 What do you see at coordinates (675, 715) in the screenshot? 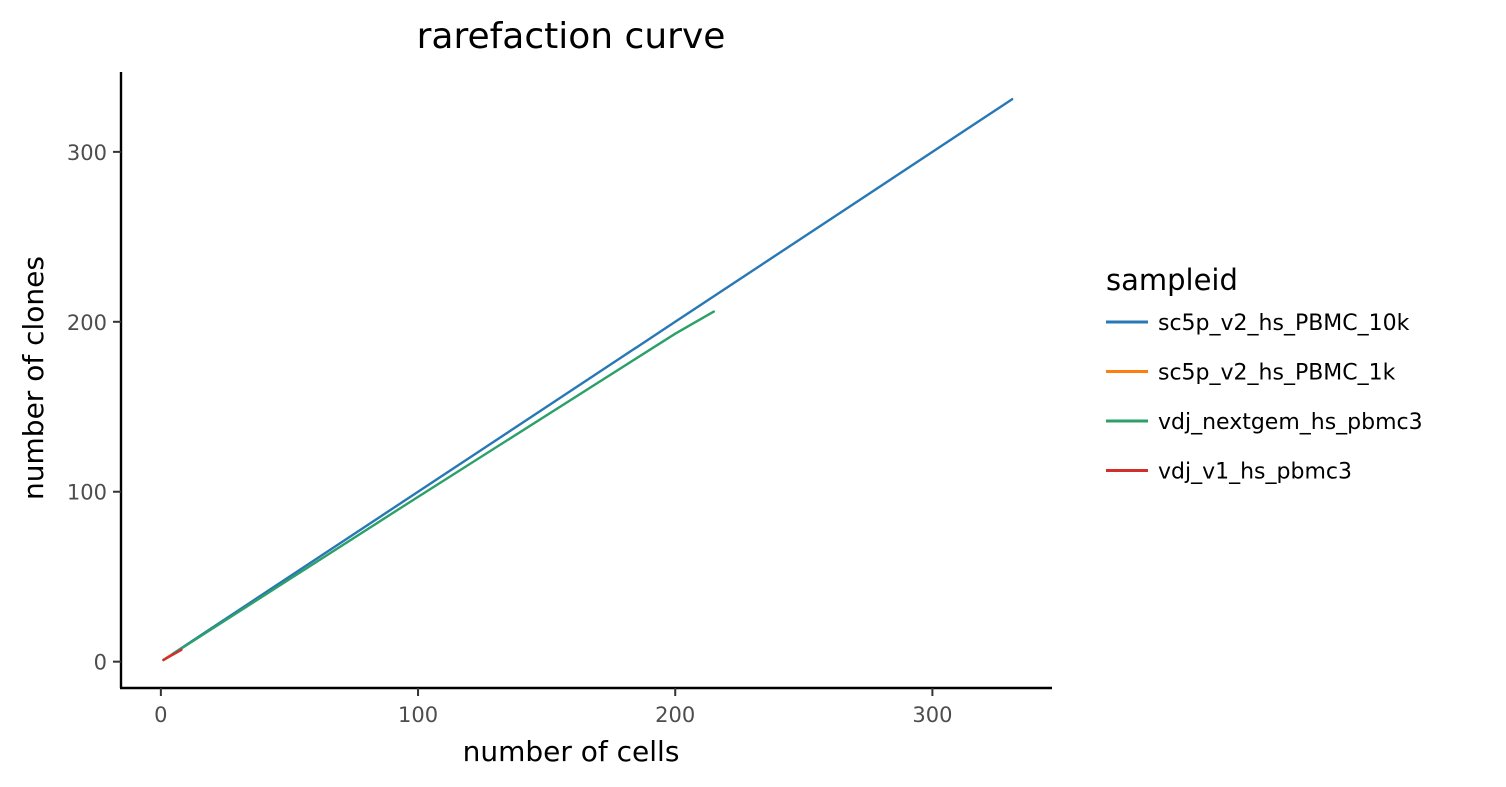
I see `x-tick-label: 200` at bounding box center [675, 715].